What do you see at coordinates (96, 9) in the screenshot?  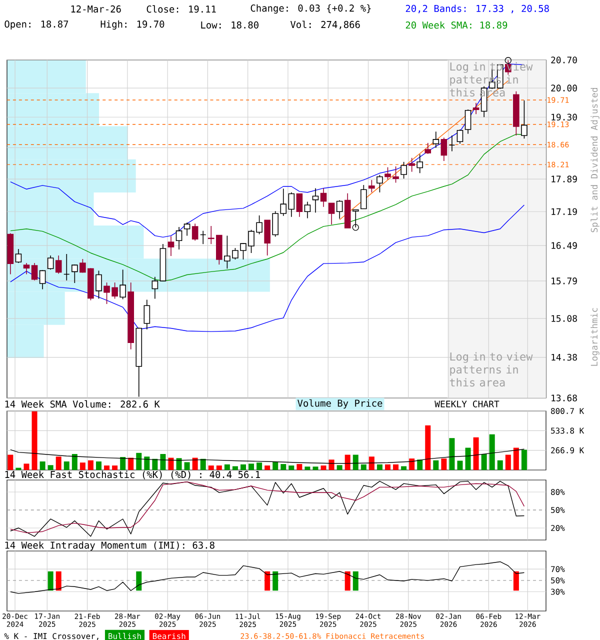 I see `text: 12-Mar-26` at bounding box center [96, 9].